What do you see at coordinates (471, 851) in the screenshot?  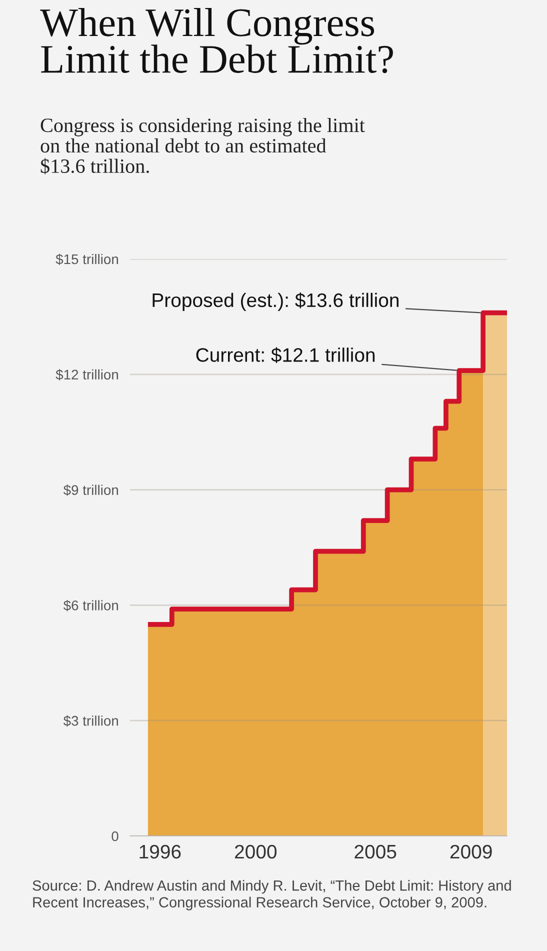 I see `x-tick-label: 2009` at bounding box center [471, 851].